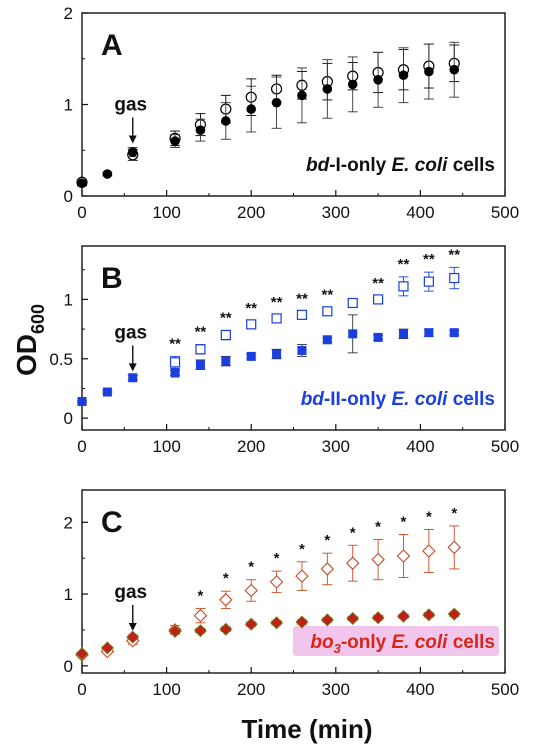 The width and height of the screenshot is (550, 751). Describe the element at coordinates (358, 399) in the screenshot. I see `caption-part: -II-only` at that location.